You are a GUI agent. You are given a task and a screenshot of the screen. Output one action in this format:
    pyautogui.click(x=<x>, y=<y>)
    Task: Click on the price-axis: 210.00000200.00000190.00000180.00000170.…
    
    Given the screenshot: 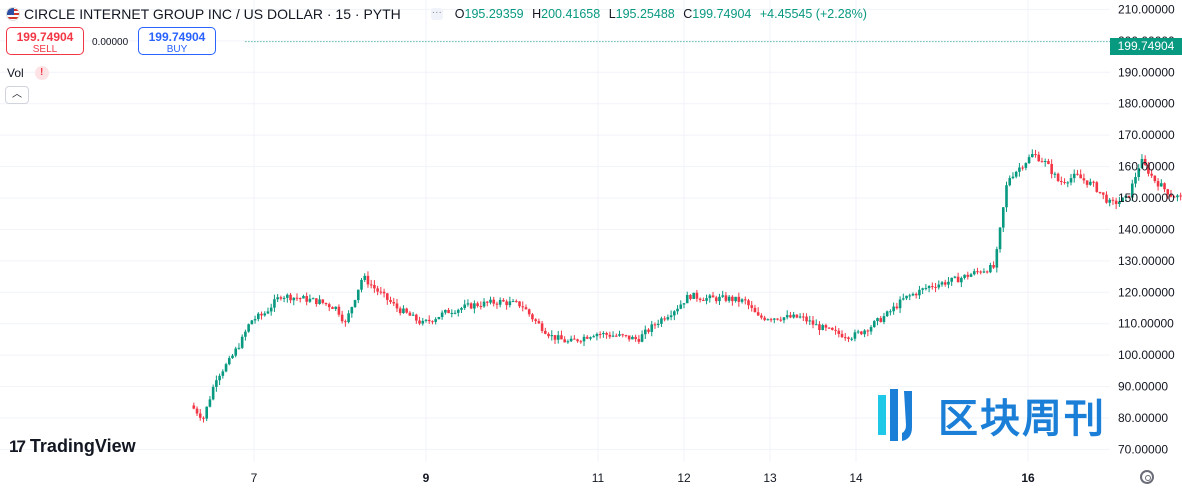 What is the action you would take?
    pyautogui.click(x=1146, y=229)
    